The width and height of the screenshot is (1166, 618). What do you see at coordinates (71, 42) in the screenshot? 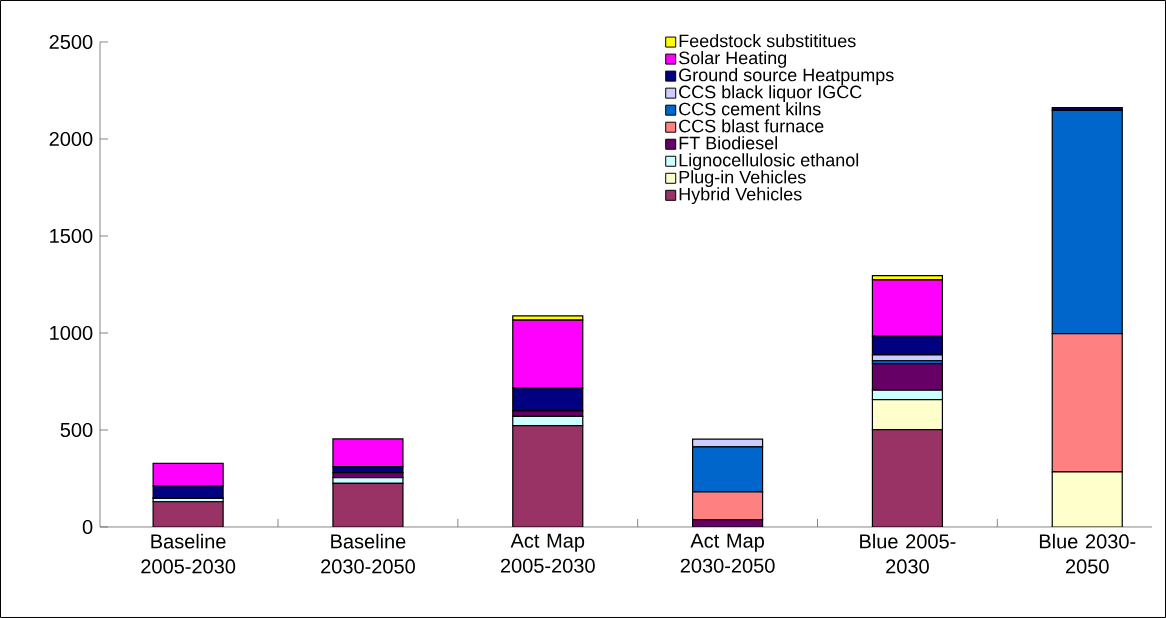
I see `y-tick-label: 2500` at bounding box center [71, 42].